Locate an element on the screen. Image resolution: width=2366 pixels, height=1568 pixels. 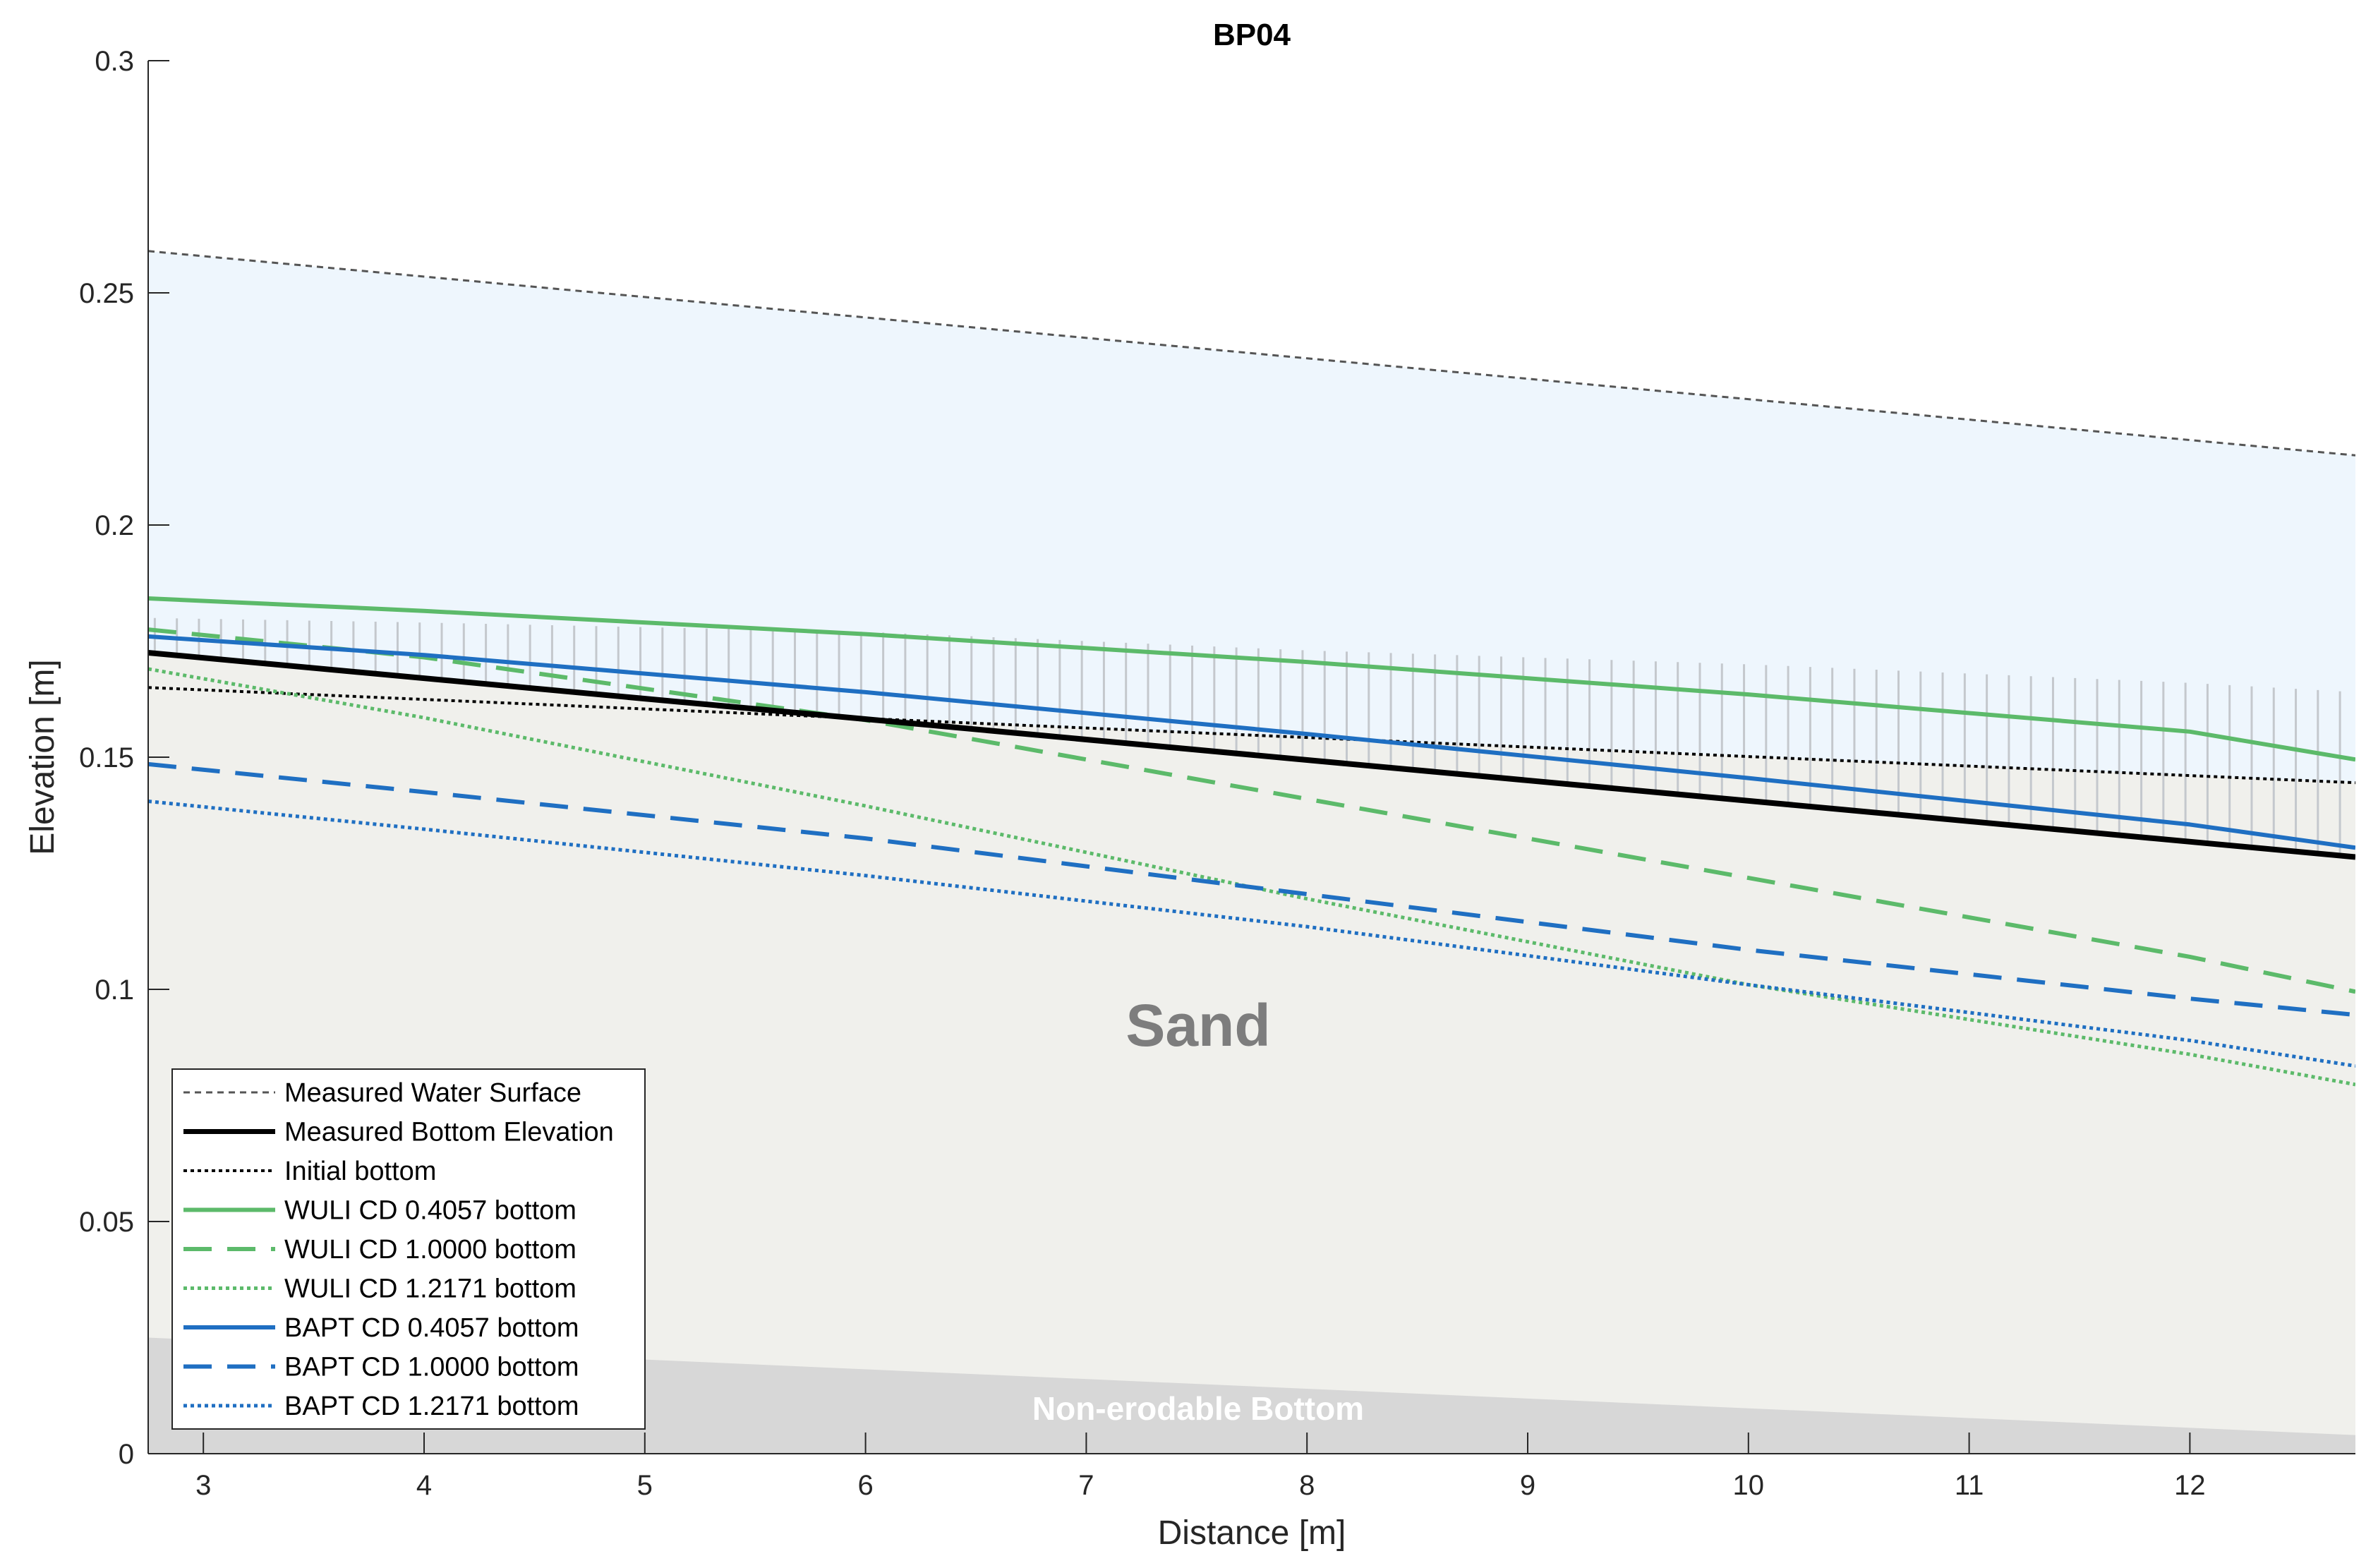
non-erodable-bottom-region is located at coordinates (1251, 1395).